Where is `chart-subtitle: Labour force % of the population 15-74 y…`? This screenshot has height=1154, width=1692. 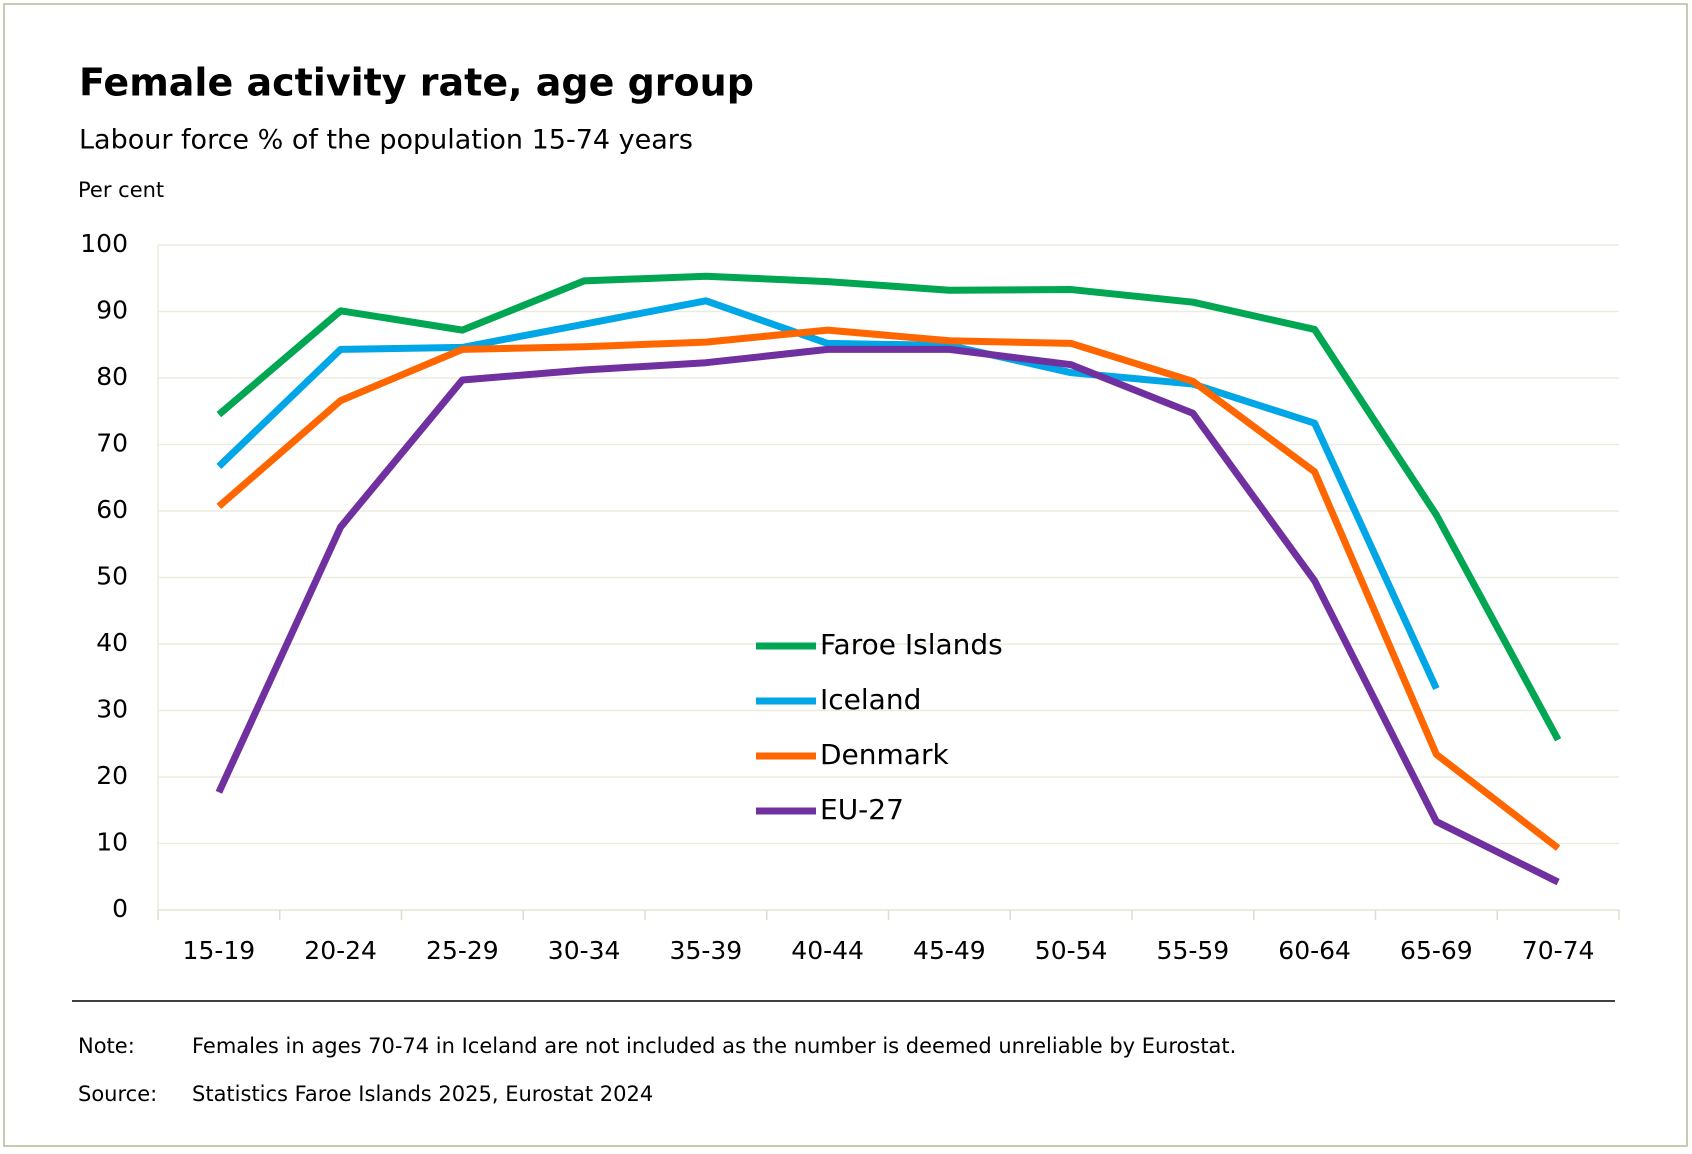
chart-subtitle: Labour force % of the population 15-74 y… is located at coordinates (386, 140).